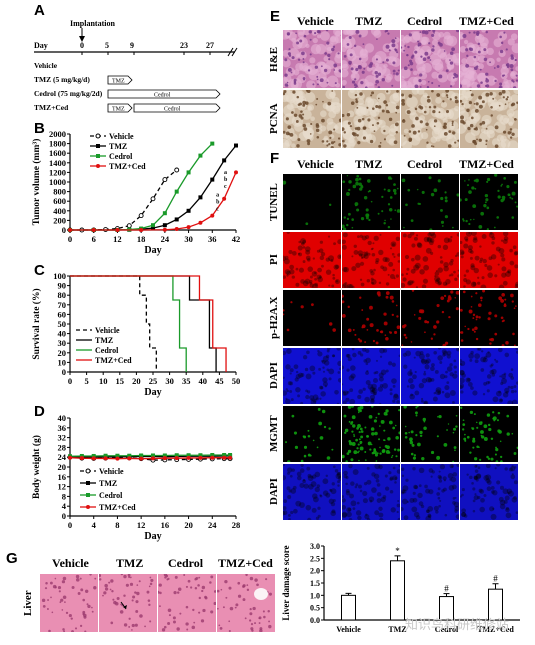 The image size is (535, 645). I want to click on liver-col-cedrol: Cedrol, so click(186, 563).